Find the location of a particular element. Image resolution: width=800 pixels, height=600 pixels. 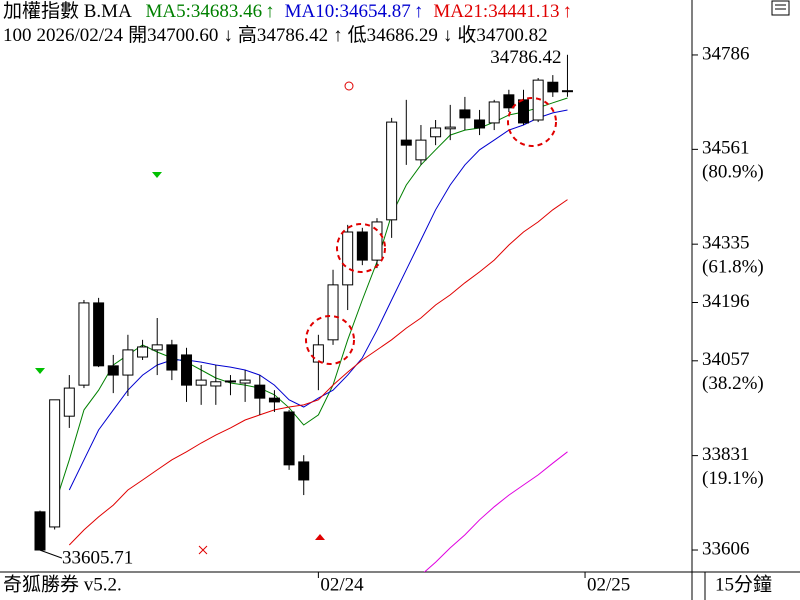

quote-item: 2026/02/24 is located at coordinates (80, 35).